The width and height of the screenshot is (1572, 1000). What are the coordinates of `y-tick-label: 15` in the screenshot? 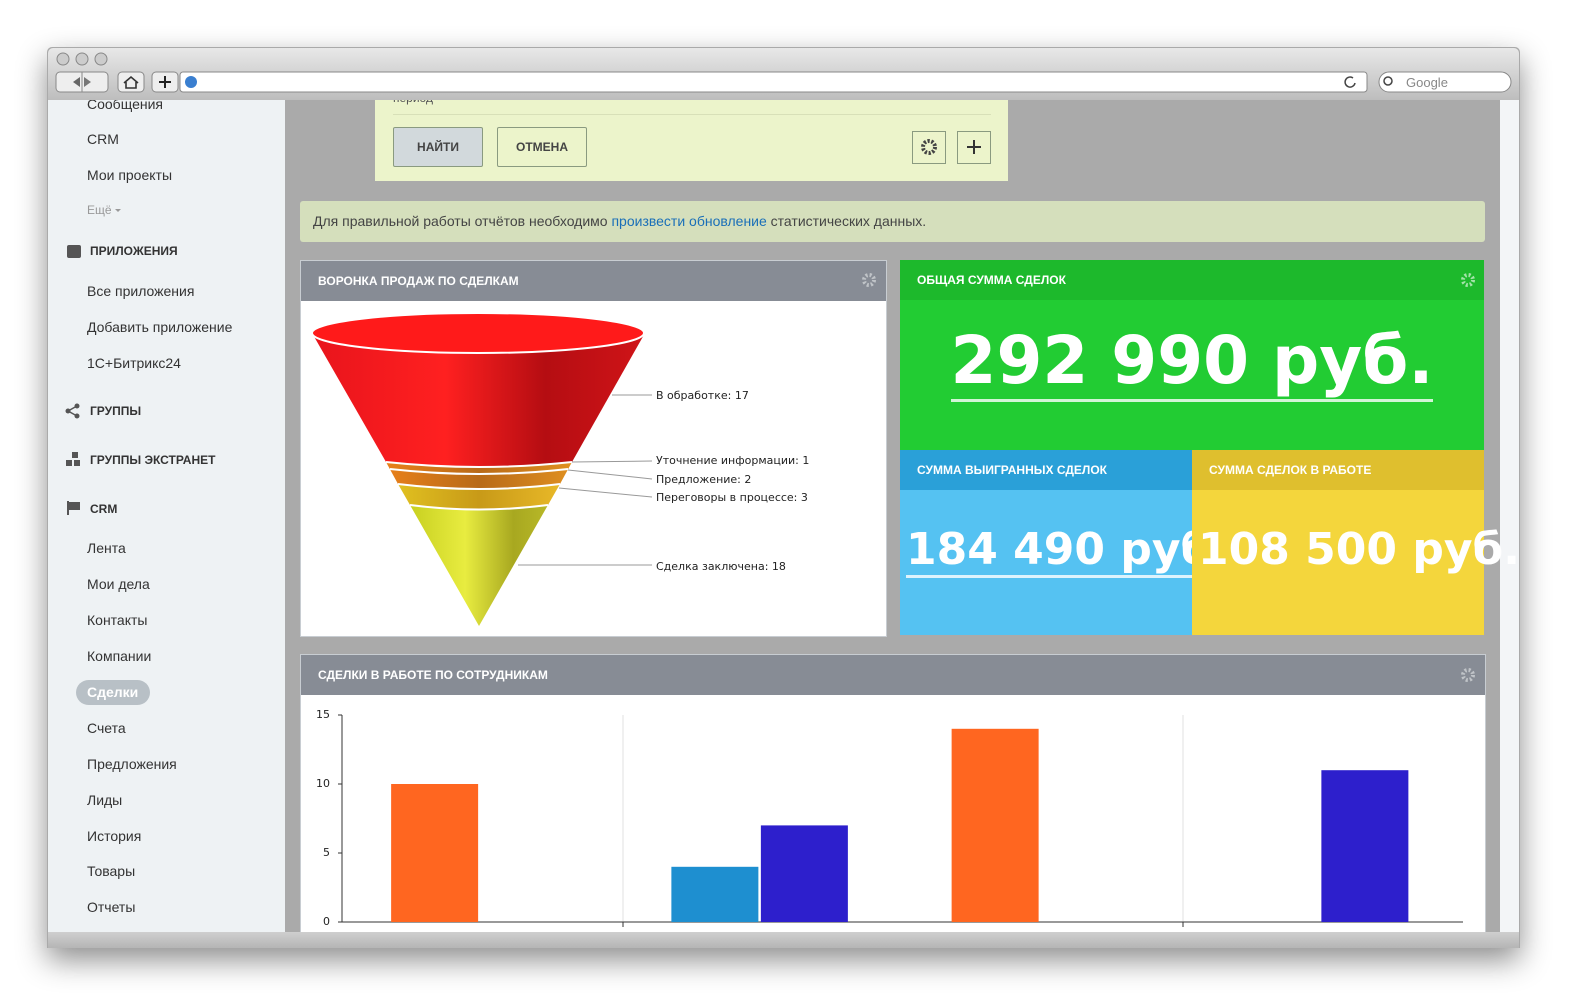 It's located at (323, 714).